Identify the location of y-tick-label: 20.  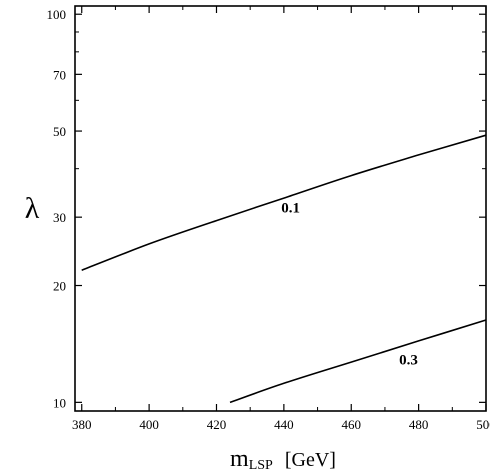
(59, 286).